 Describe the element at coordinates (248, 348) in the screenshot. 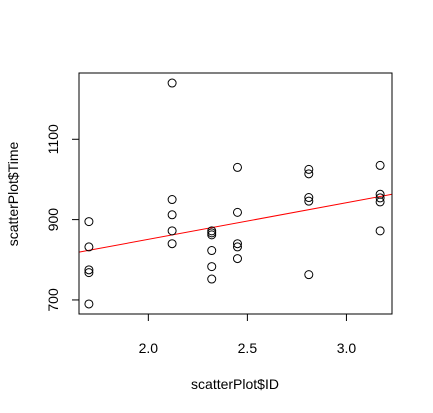

I see `x-tick-label: 2.5` at that location.